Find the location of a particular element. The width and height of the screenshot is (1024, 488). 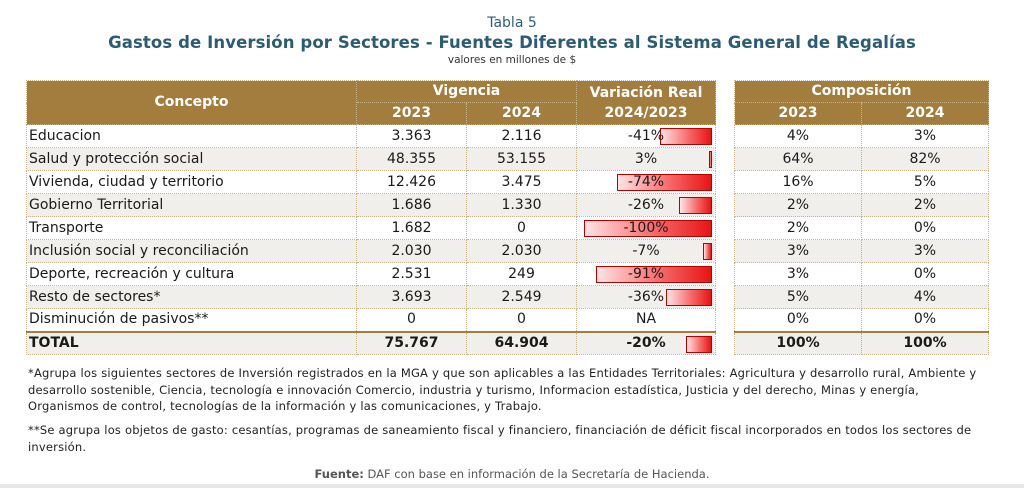

row-value-2023: 2.531 is located at coordinates (411, 274).